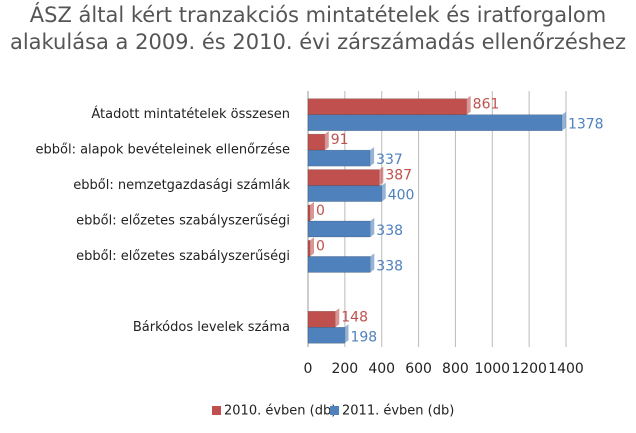  I want to click on x-tick-label: 0, so click(308, 369).